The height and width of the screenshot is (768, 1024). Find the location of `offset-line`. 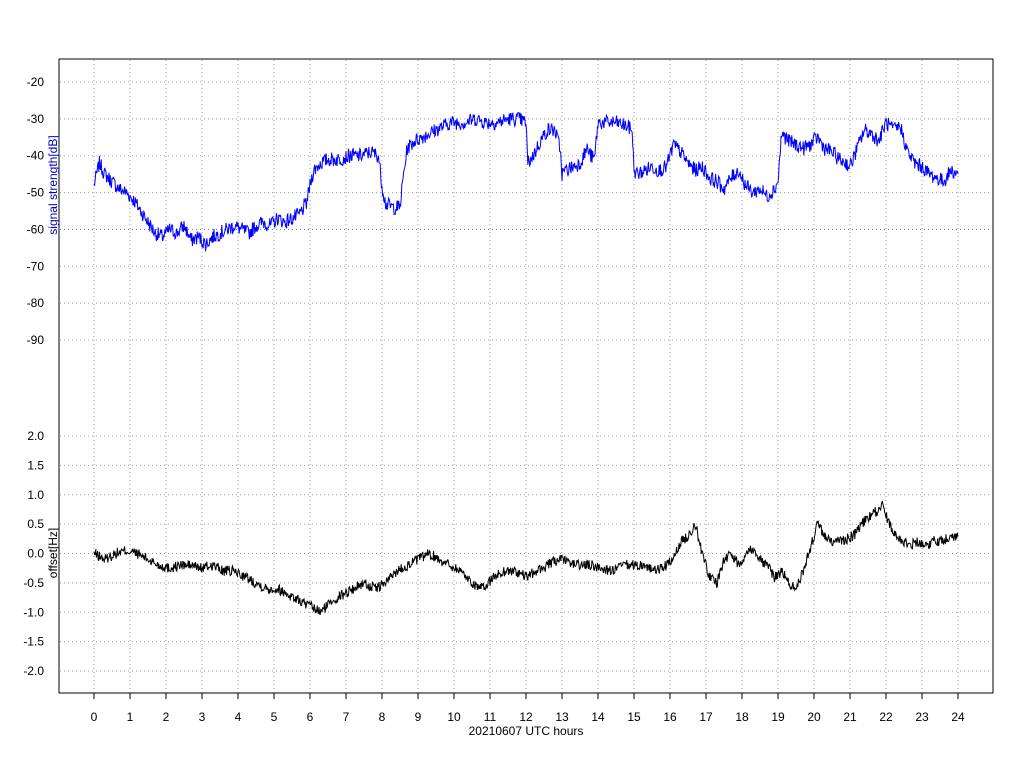

offset-line is located at coordinates (526, 558).